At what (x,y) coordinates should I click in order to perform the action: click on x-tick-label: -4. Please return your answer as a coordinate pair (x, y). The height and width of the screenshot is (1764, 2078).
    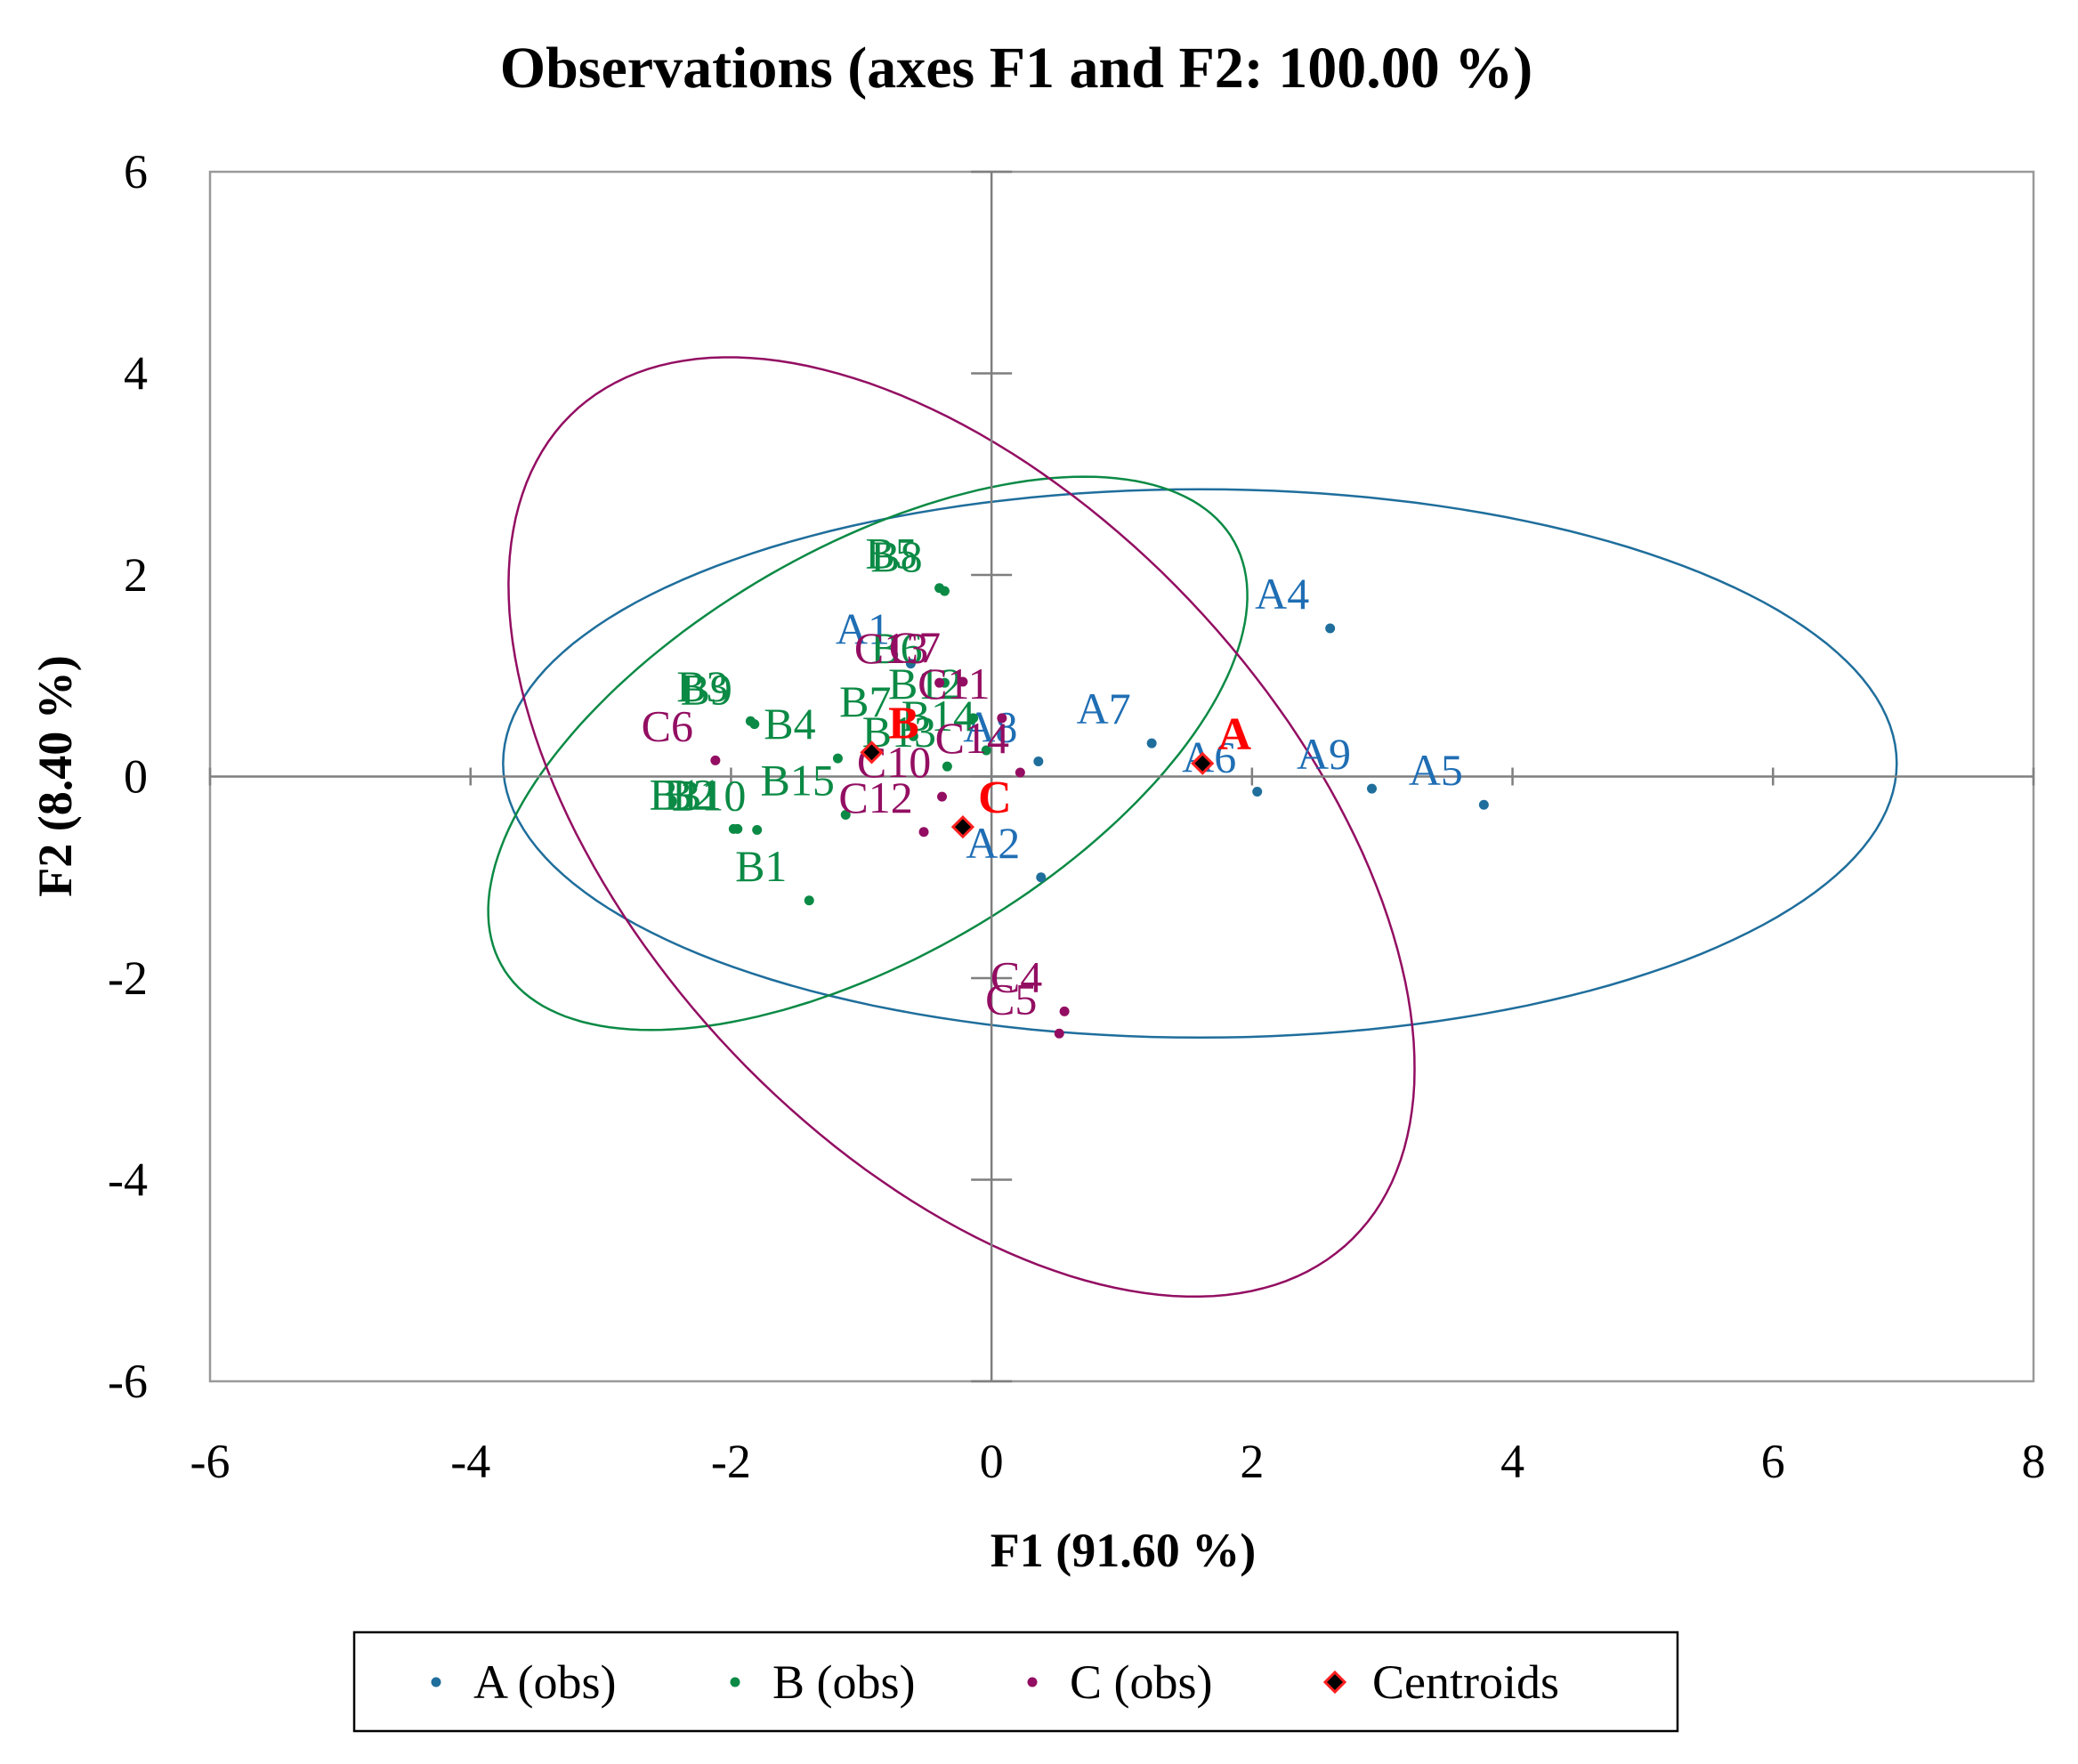
    Looking at the image, I should click on (470, 1462).